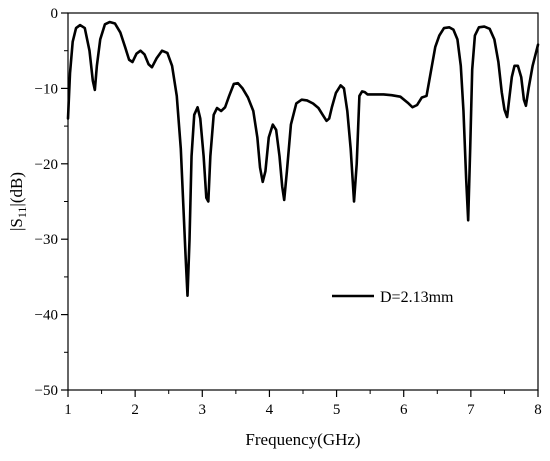 Image resolution: width=550 pixels, height=461 pixels. Describe the element at coordinates (46, 240) in the screenshot. I see `y-tick-label: −30` at that location.